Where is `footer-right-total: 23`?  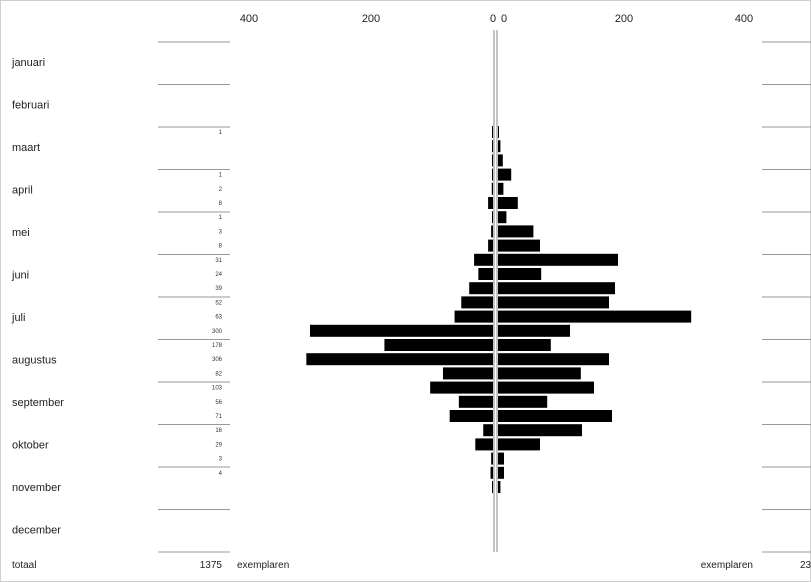 footer-right-total: 23 is located at coordinates (805, 565).